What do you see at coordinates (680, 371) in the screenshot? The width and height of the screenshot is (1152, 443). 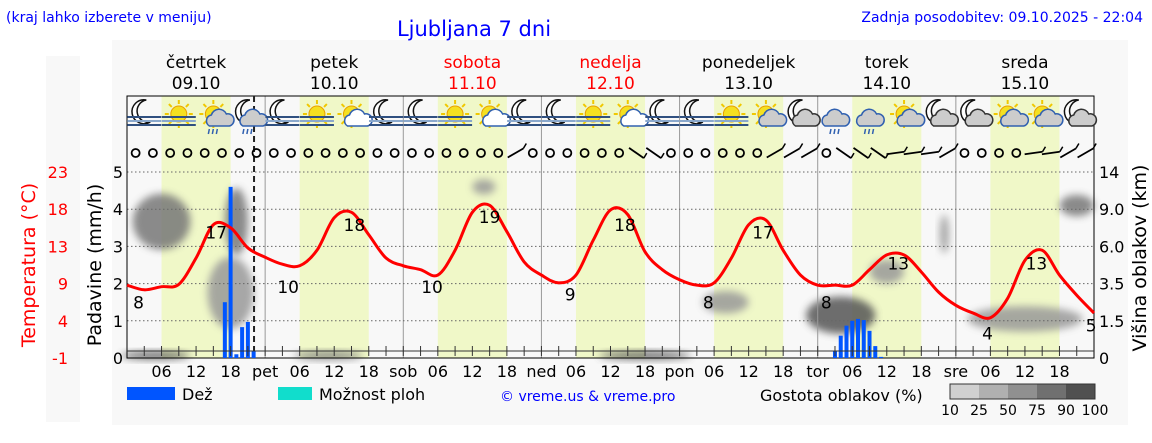 I see `x-day-label: pon` at bounding box center [680, 371].